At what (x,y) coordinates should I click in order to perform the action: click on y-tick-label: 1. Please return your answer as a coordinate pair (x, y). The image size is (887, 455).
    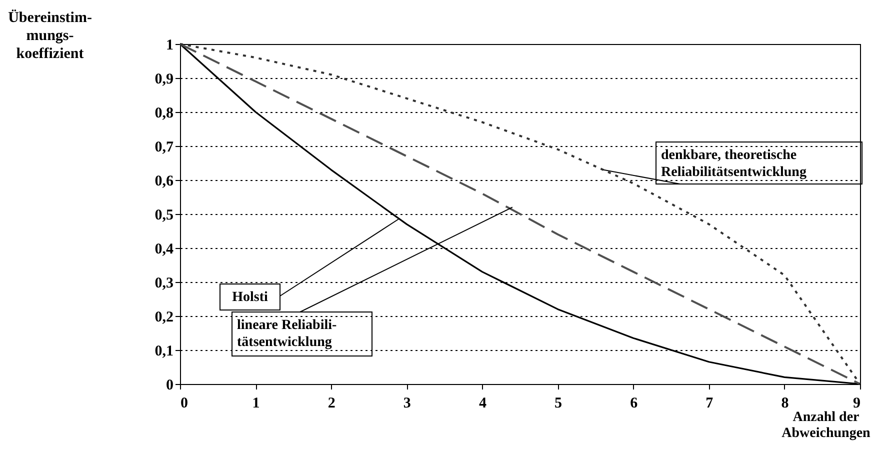
    Looking at the image, I should click on (170, 46).